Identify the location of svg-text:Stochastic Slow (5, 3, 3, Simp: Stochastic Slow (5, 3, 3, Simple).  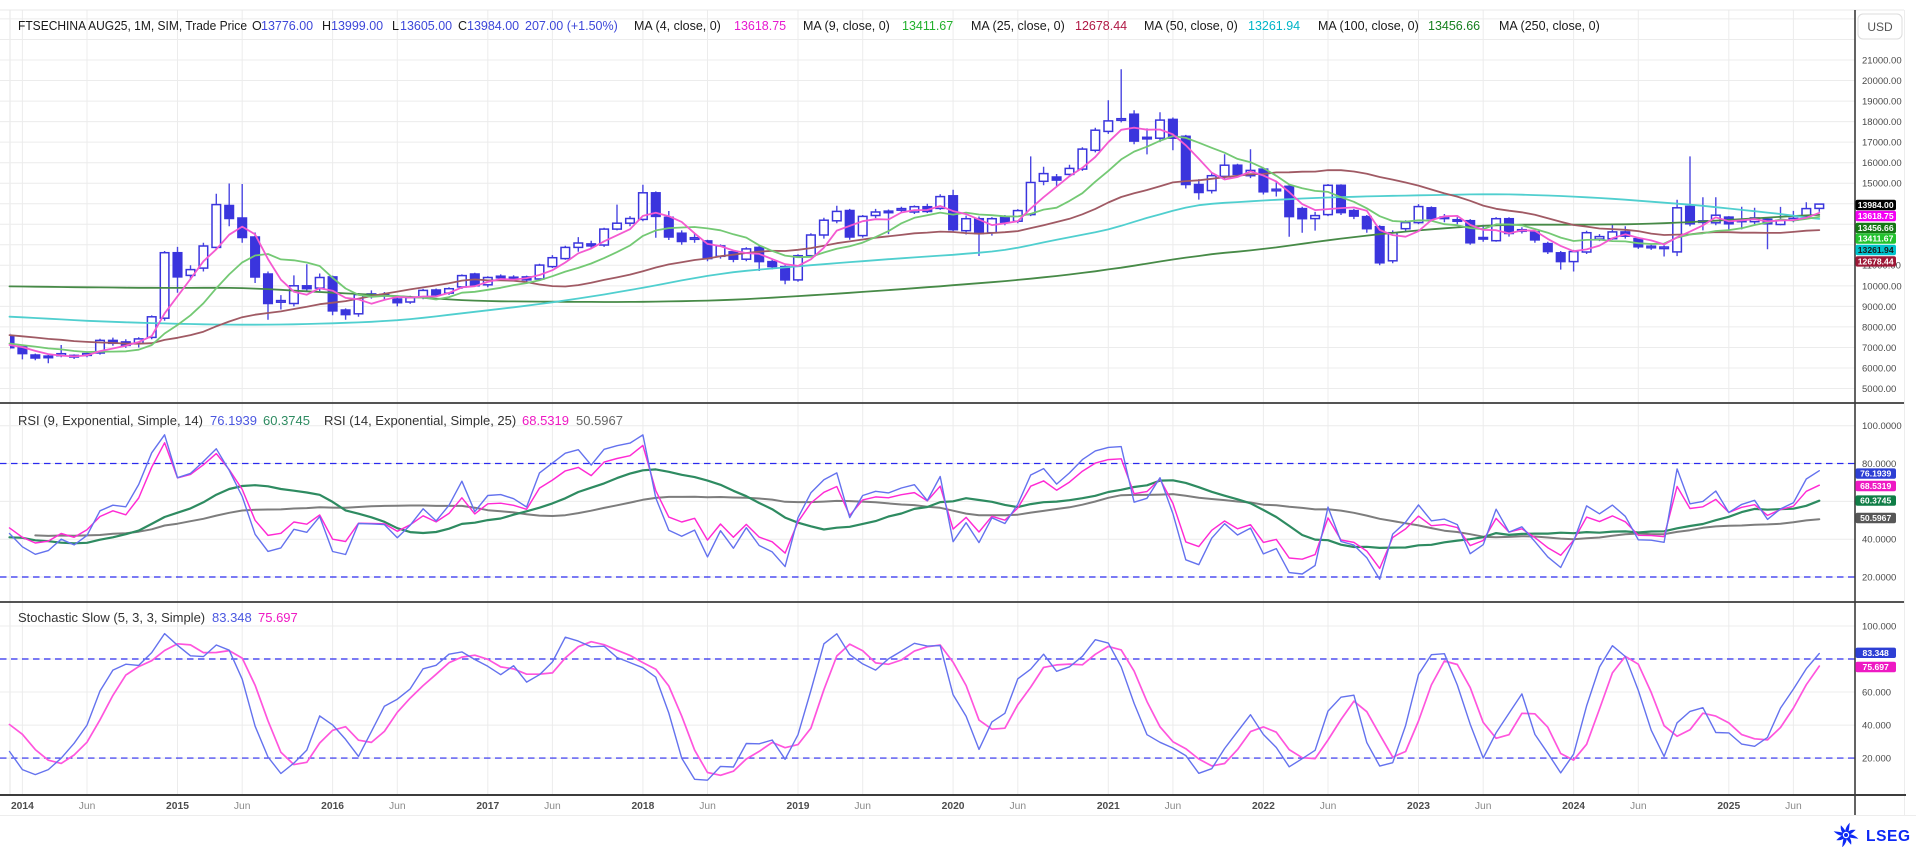
(111, 617).